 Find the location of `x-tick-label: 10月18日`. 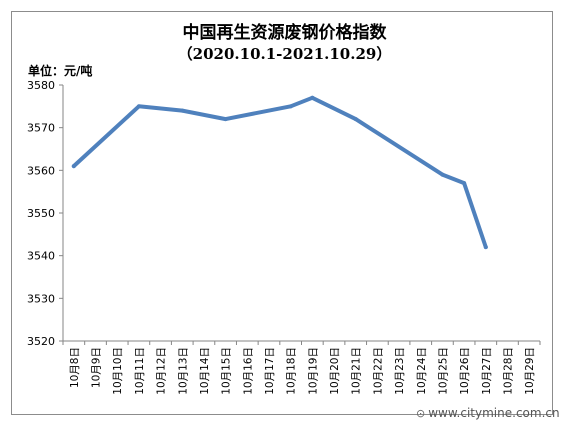

x-tick-label: 10月18日 is located at coordinates (292, 371).